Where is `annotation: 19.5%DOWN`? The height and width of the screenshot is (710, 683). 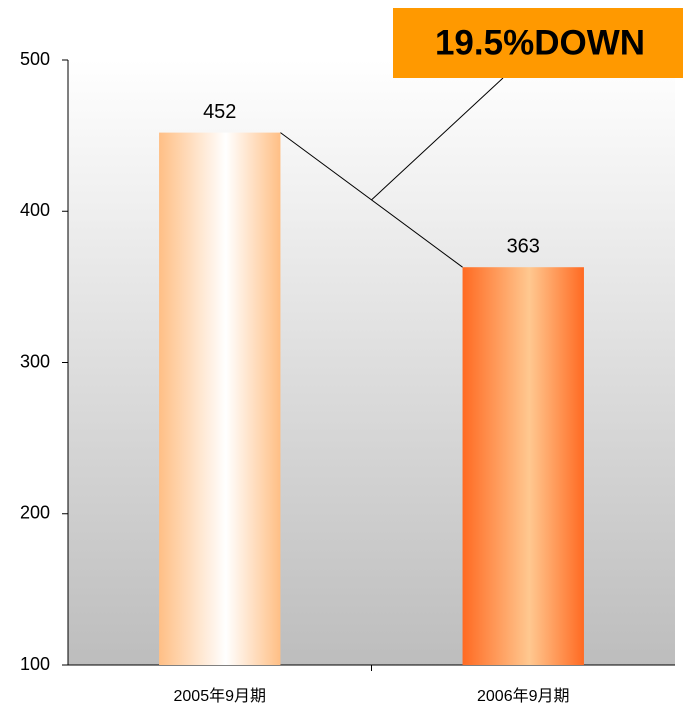
annotation: 19.5%DOWN is located at coordinates (540, 42).